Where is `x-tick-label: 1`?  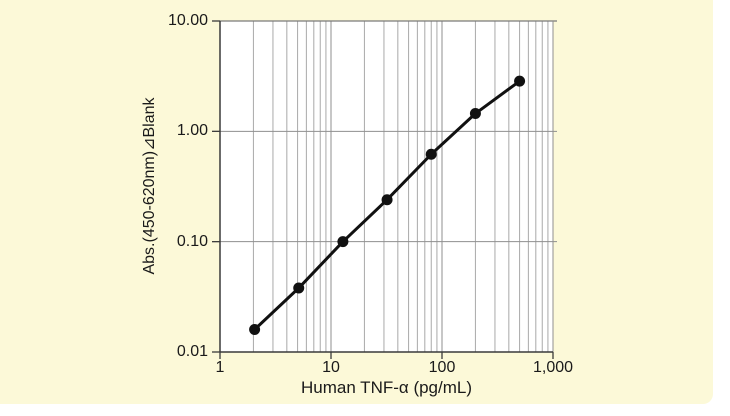
x-tick-label: 1 is located at coordinates (220, 367).